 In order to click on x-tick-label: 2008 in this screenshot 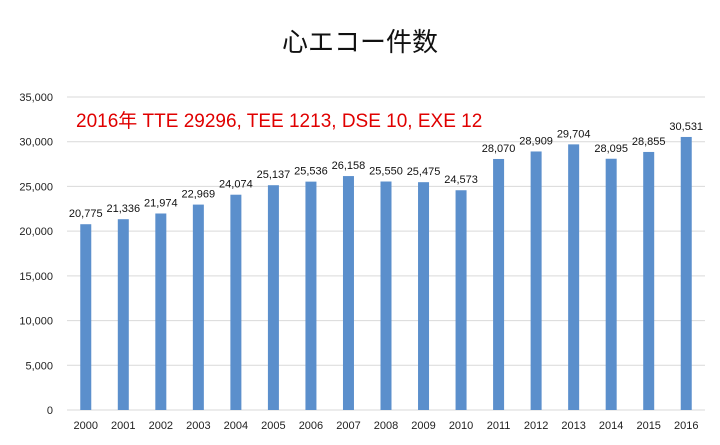, I will do `click(386, 426)`.